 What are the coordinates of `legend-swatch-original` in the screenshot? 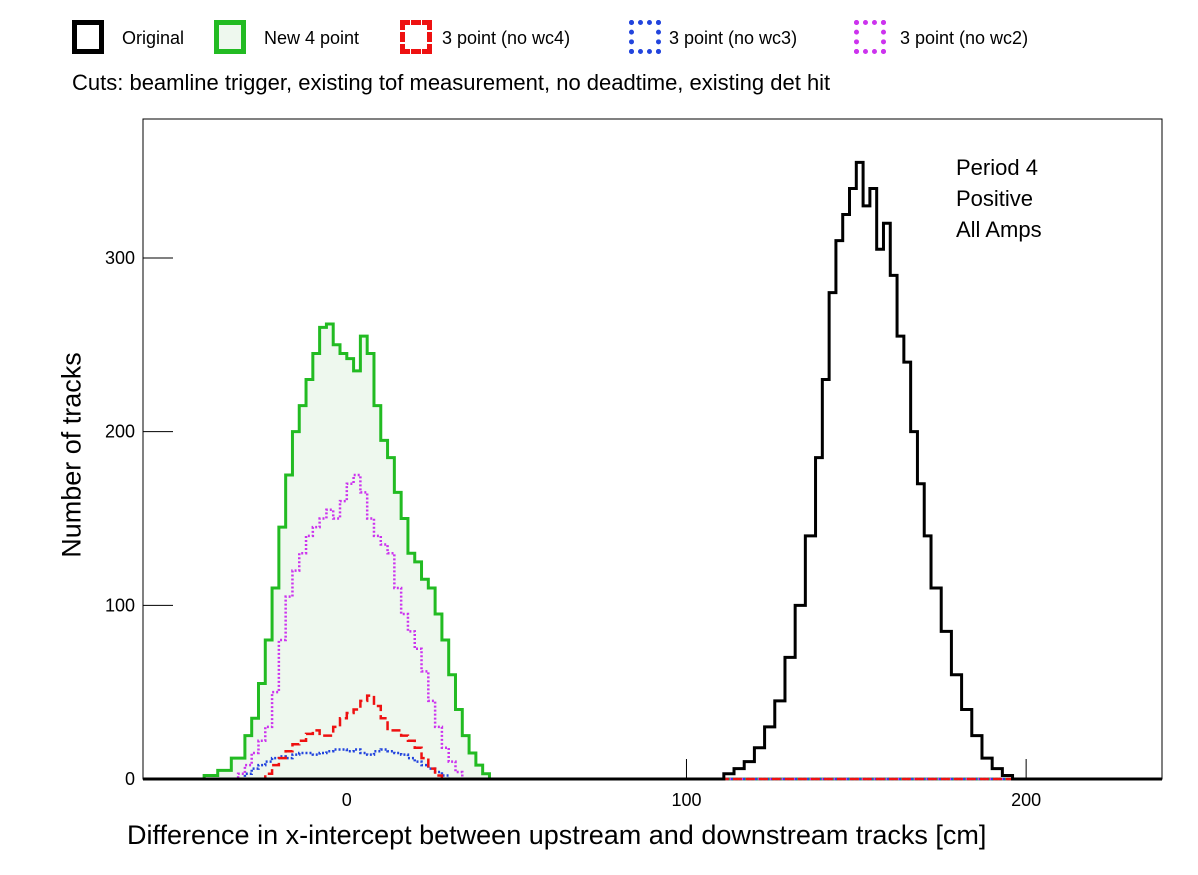 It's located at (88, 37).